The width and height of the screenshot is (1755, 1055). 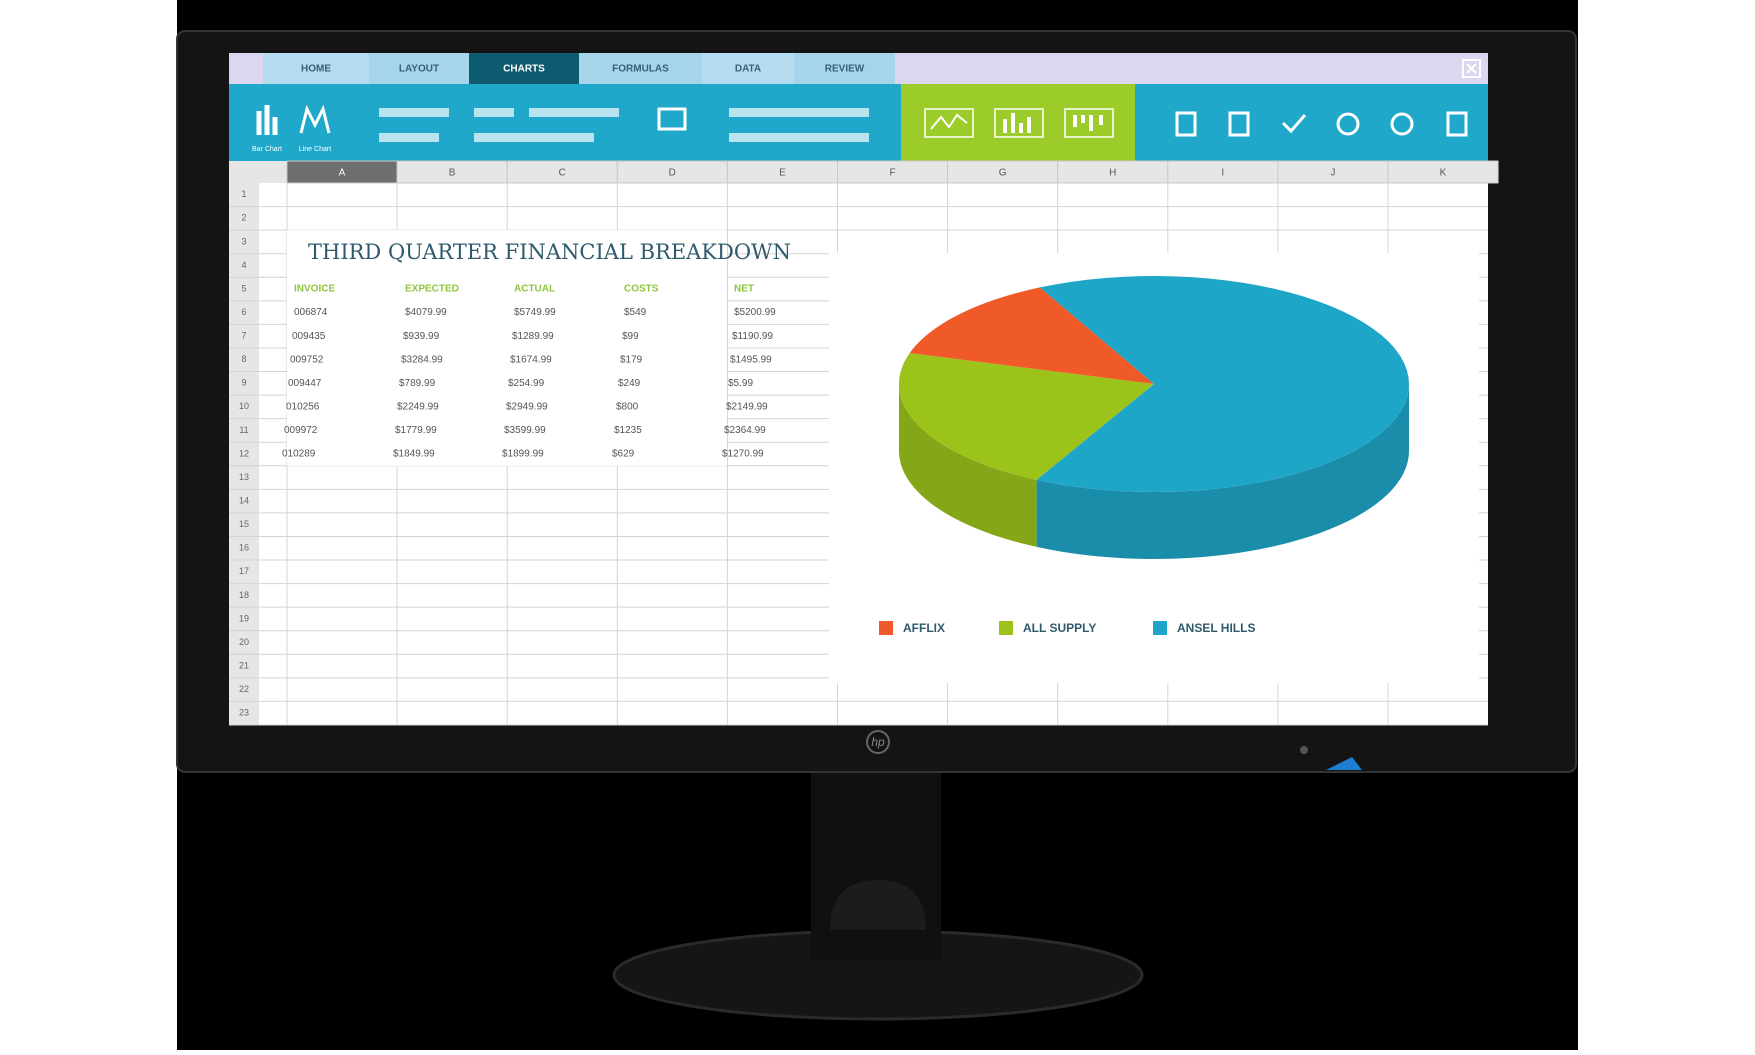 I want to click on table-cell: 009447, so click(x=305, y=383).